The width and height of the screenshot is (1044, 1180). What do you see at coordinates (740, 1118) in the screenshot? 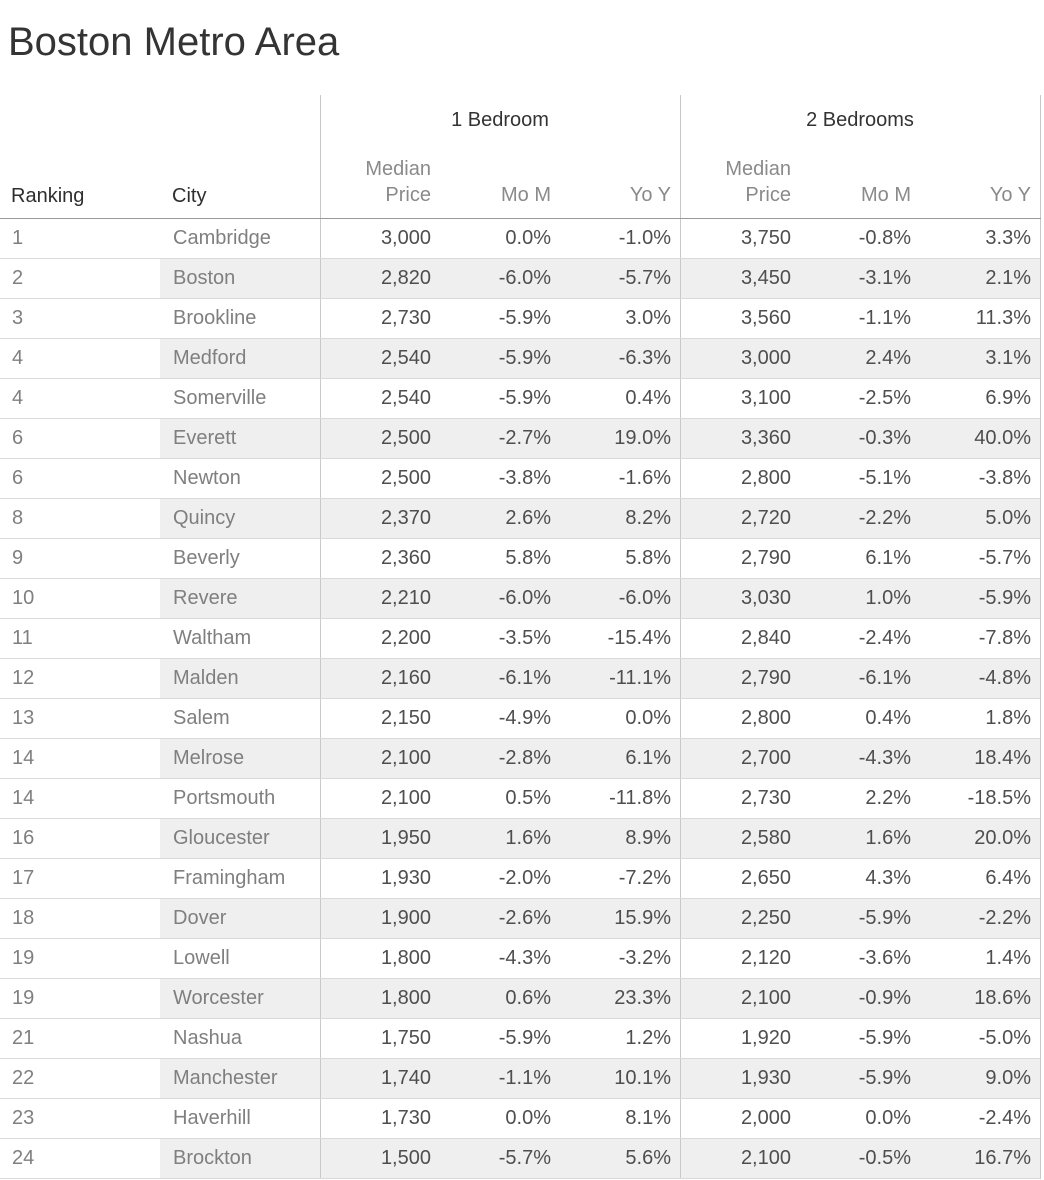
I see `cell-2br-median-price: 2,000` at bounding box center [740, 1118].